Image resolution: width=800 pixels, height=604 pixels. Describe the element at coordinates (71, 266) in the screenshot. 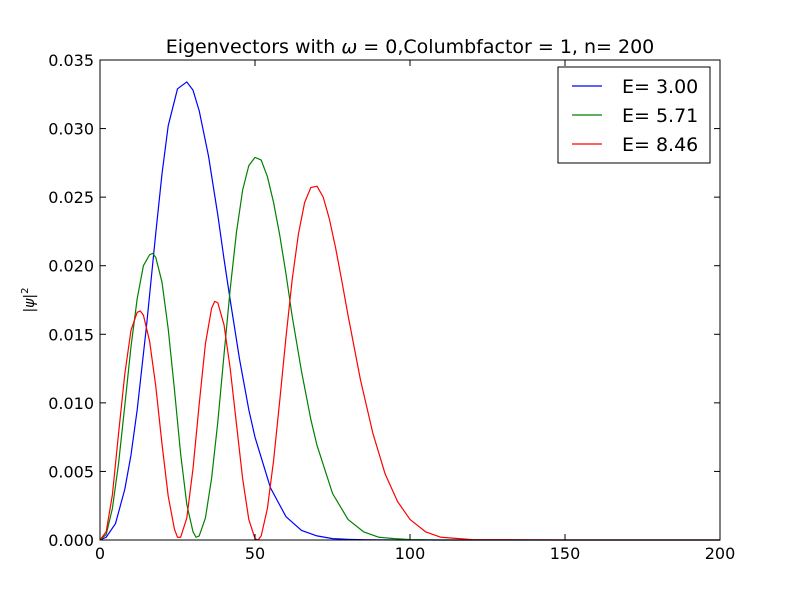

I see `y-tick-label-4: 0.020` at that location.